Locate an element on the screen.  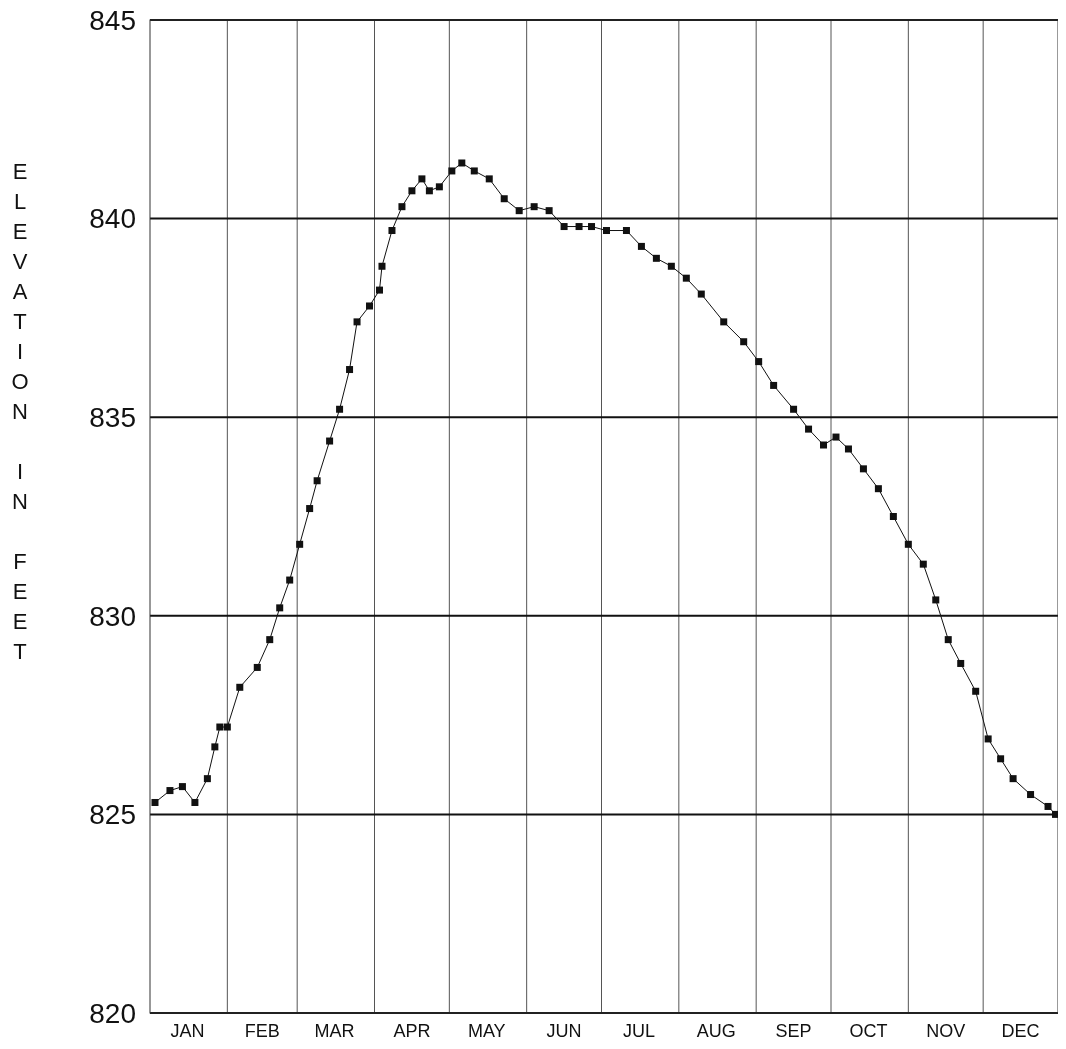
text: ELEVATION IN FEET is located at coordinates (20, 411).